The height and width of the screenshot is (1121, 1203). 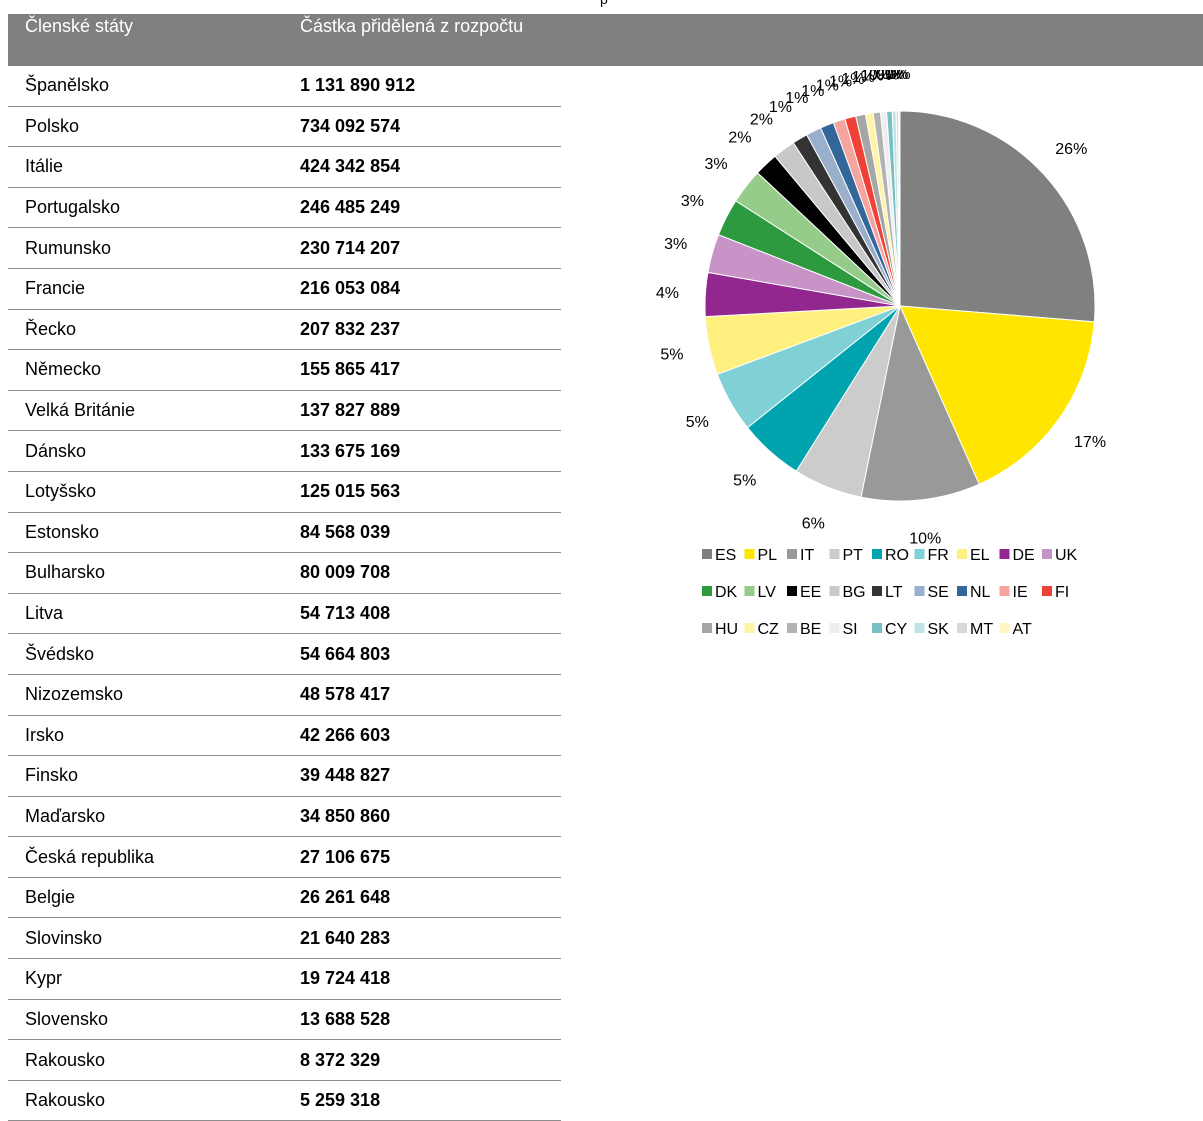 I want to click on amount-cell: 216 053 084, so click(x=430, y=289).